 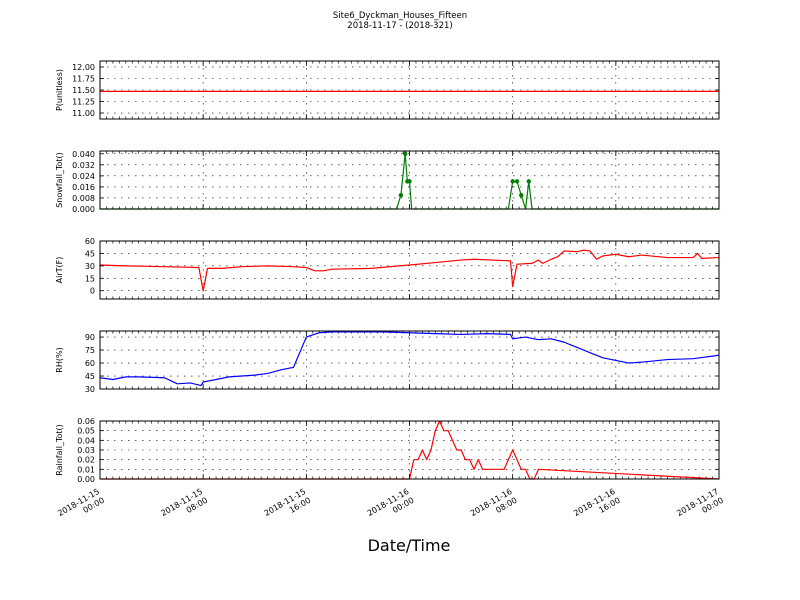 I want to click on y-tick-label: 75, so click(x=90, y=350).